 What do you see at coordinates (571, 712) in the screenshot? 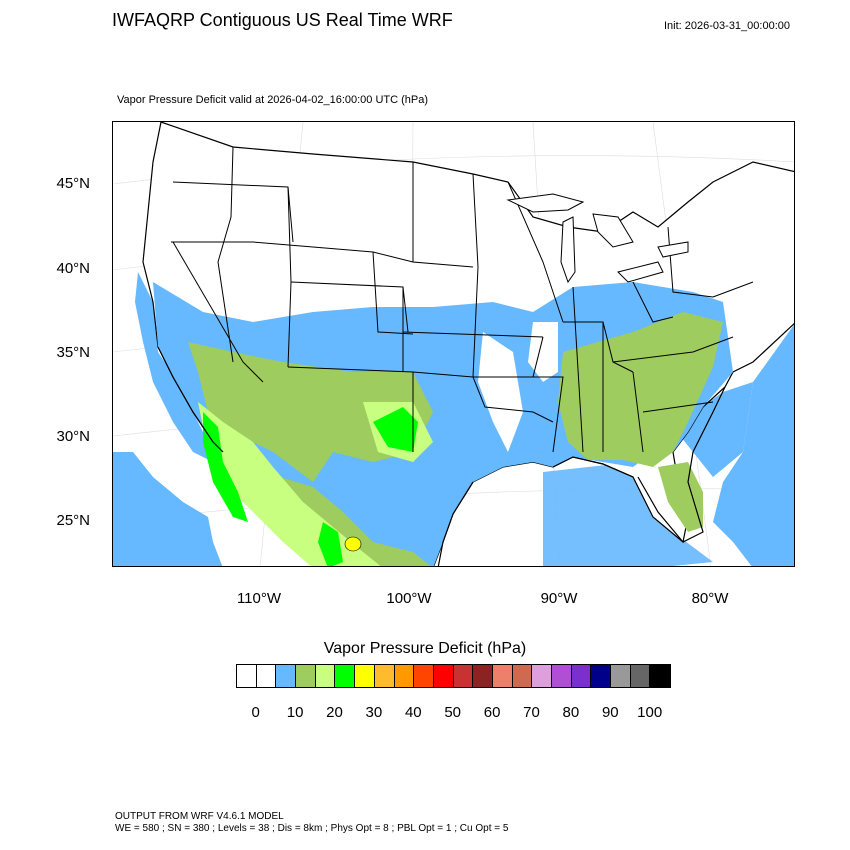
I see `legend-label: 80` at bounding box center [571, 712].